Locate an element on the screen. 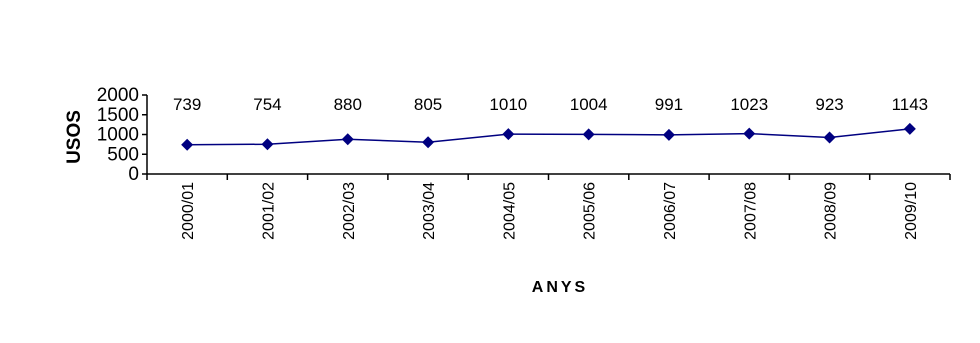 The width and height of the screenshot is (980, 343). data-label: 1010 is located at coordinates (508, 104).